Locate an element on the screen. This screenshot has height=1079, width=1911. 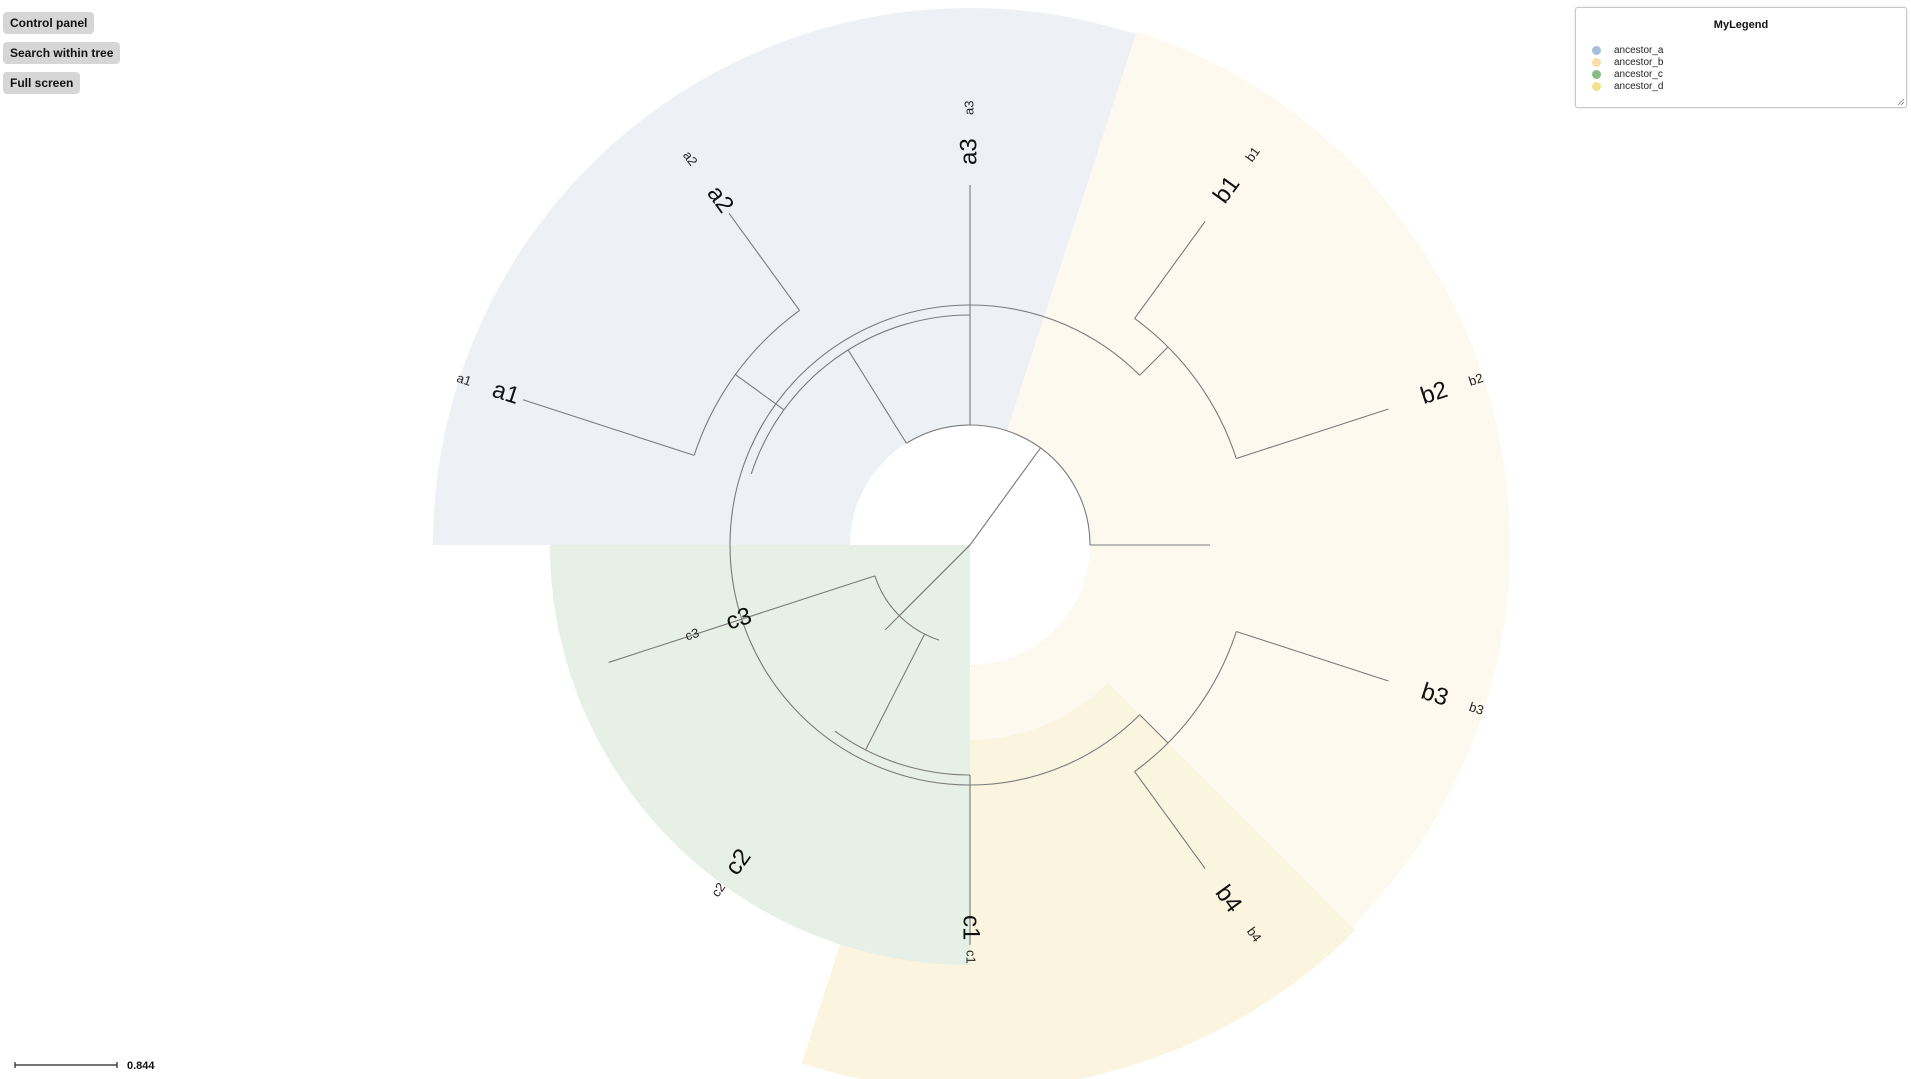
leaf-label: a1 is located at coordinates (464, 379).